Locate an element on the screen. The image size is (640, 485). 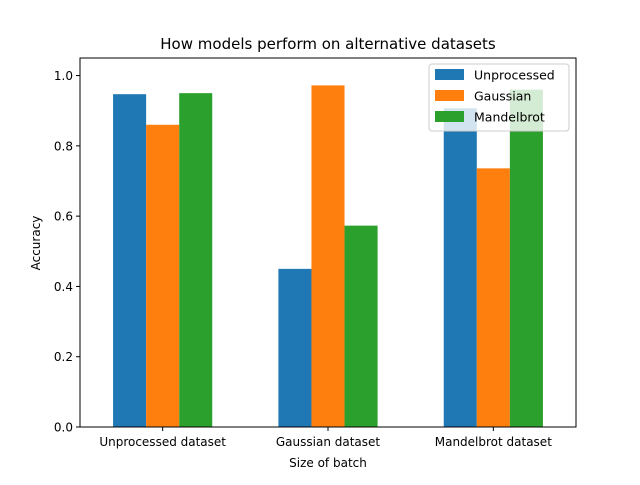
legend-swatch-unprocessed is located at coordinates (449, 74).